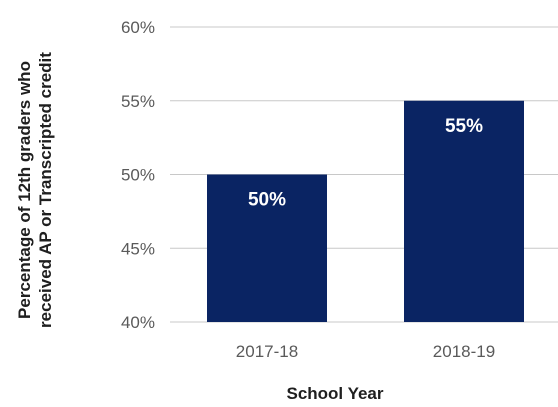  What do you see at coordinates (138, 101) in the screenshot?
I see `y-tick-label: 55%` at bounding box center [138, 101].